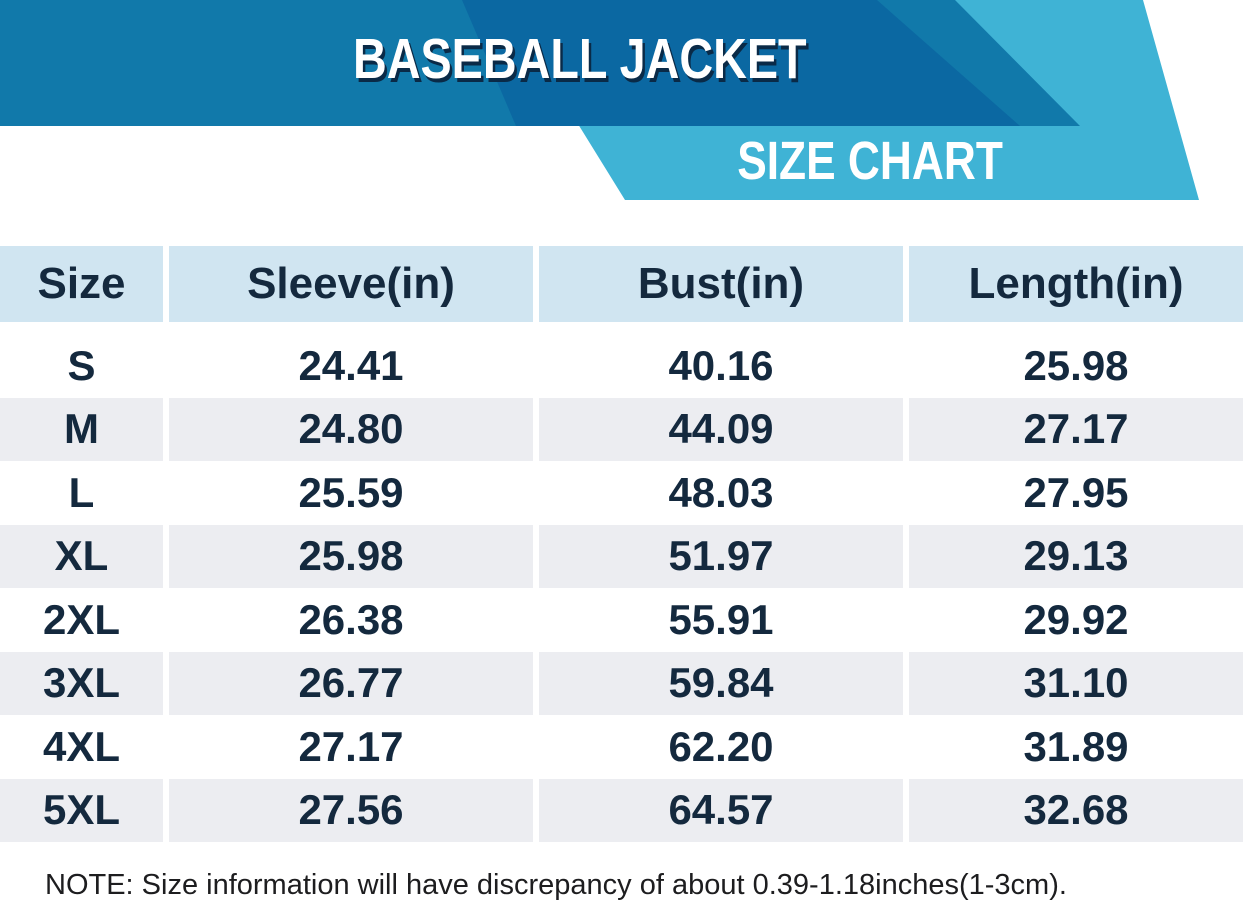 Image resolution: width=1243 pixels, height=919 pixels. I want to click on cell-sleeve: 25.59, so click(351, 493).